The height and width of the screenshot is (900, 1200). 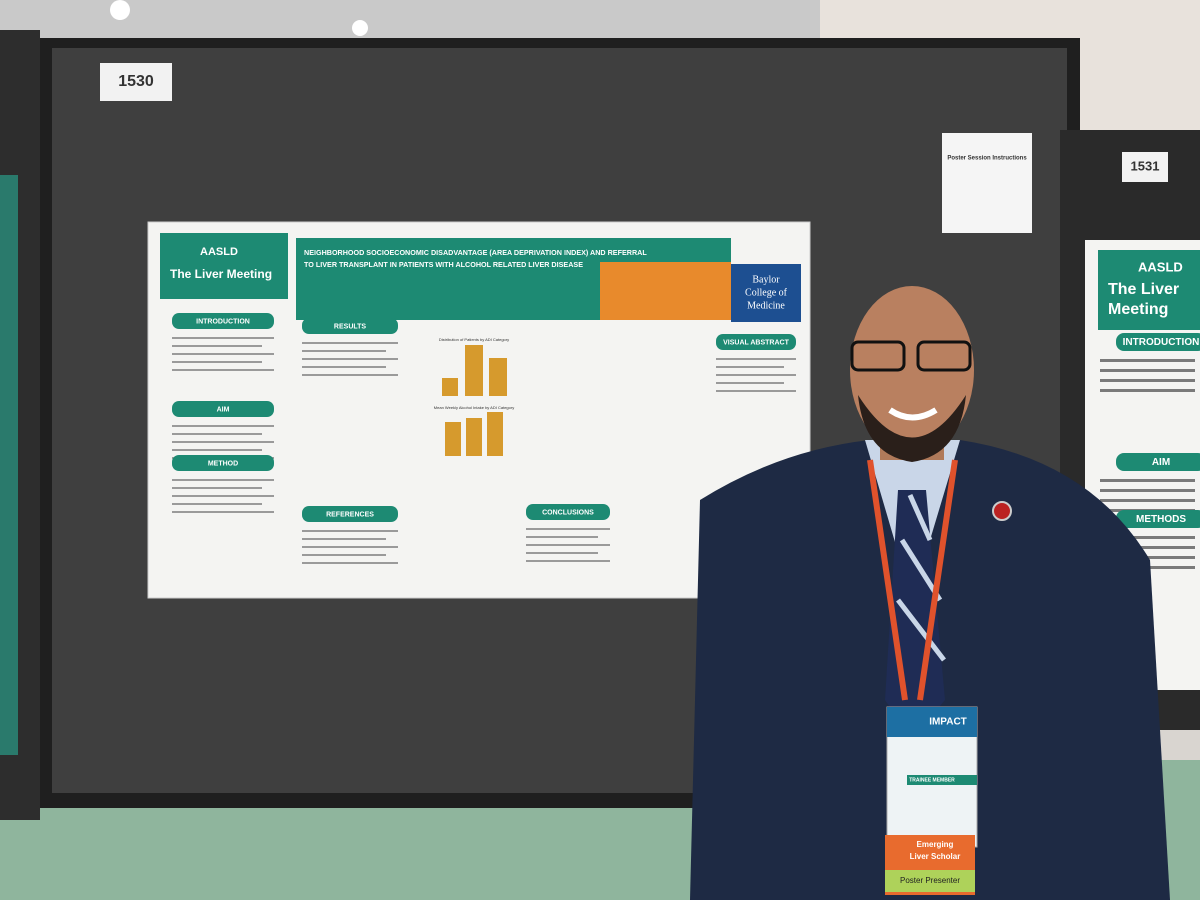 I want to click on smile, so click(x=913, y=414).